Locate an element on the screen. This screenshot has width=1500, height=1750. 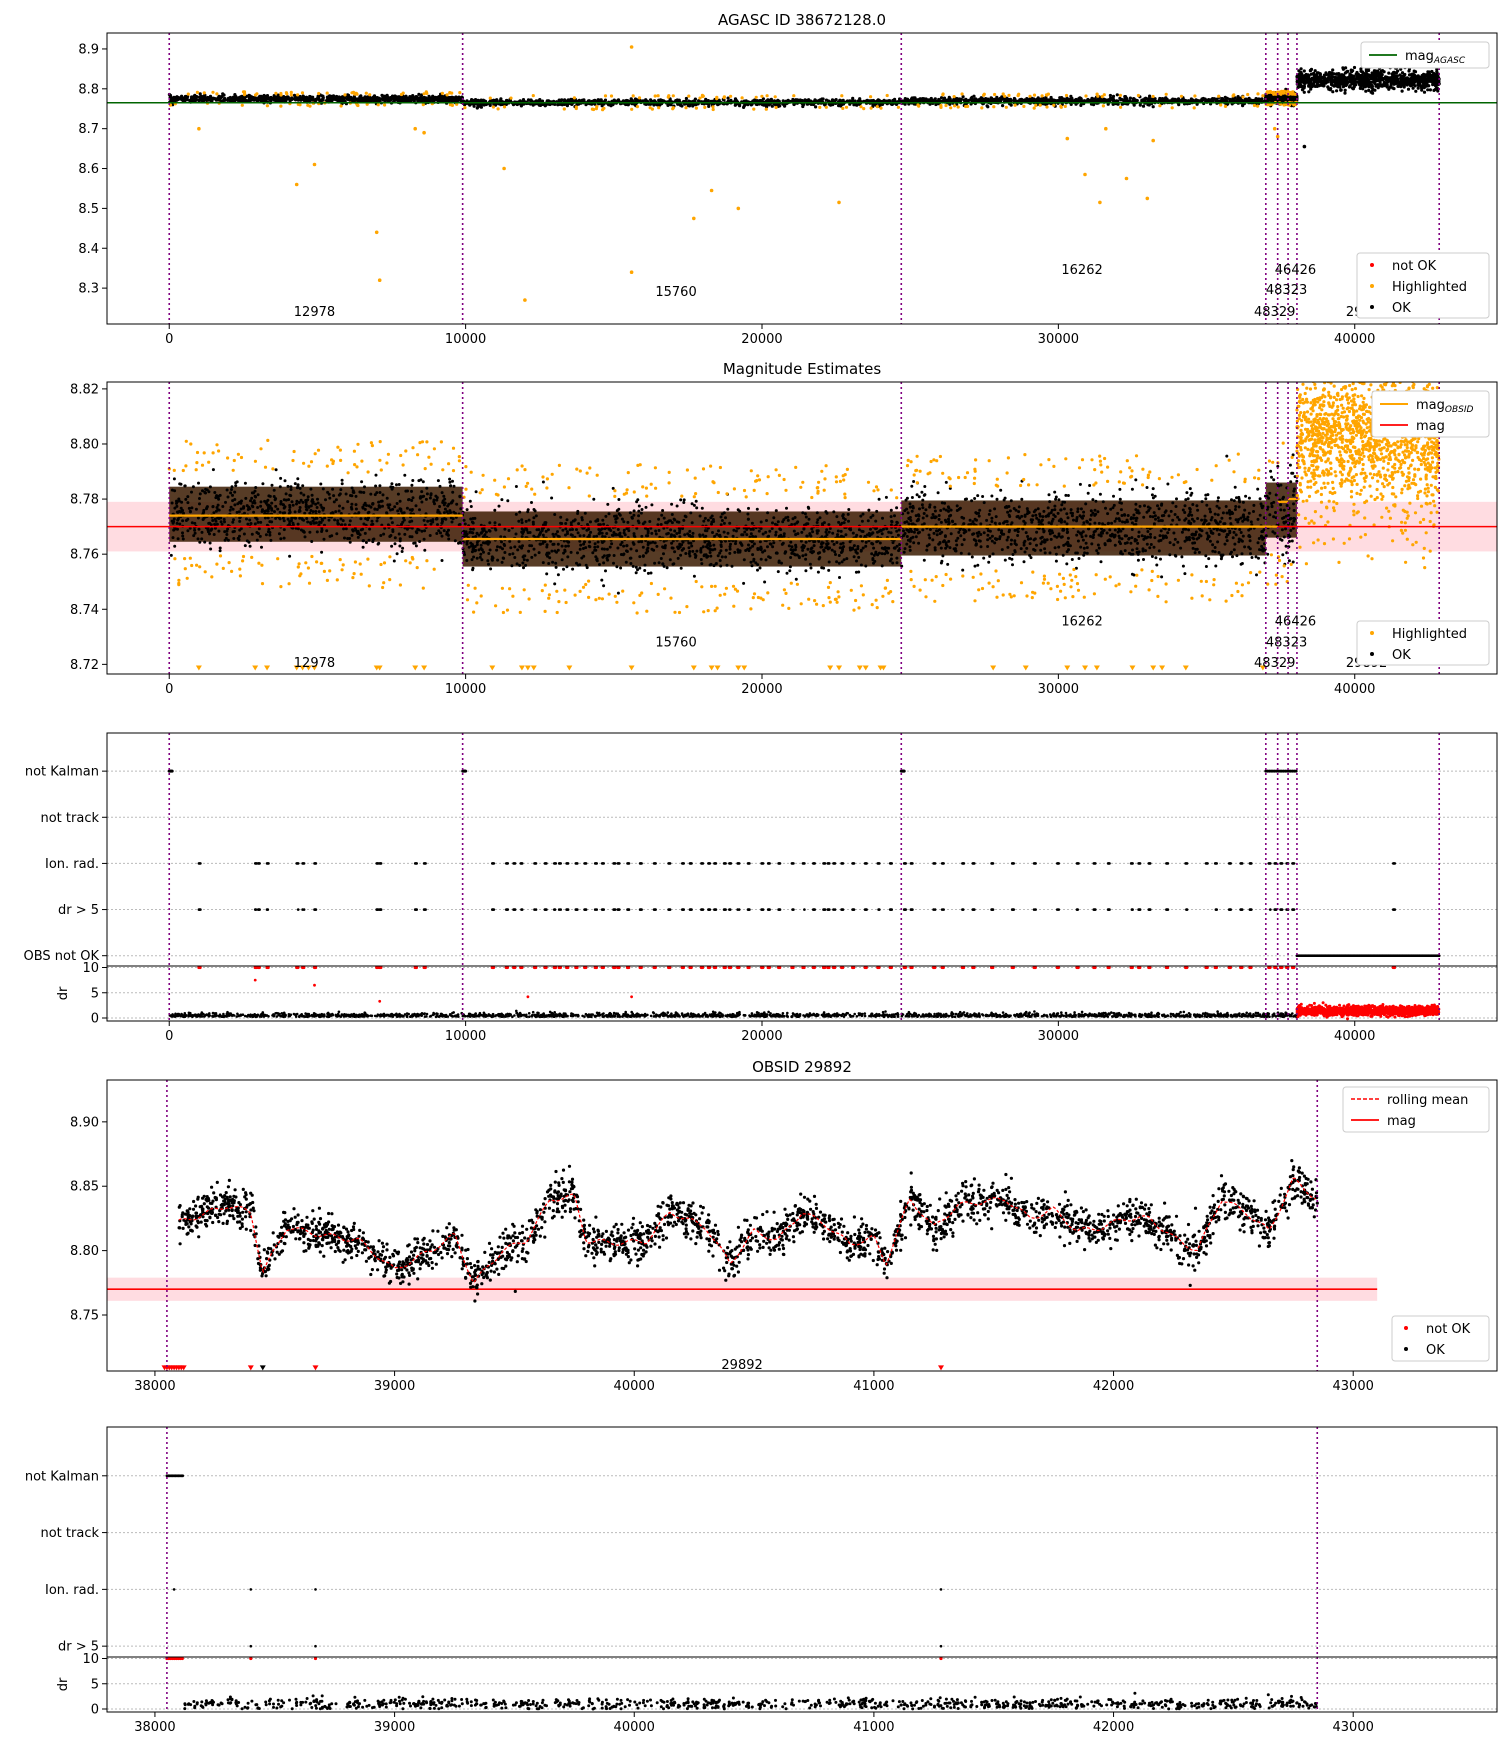
y-tick-label: 8.4 is located at coordinates (88, 249).